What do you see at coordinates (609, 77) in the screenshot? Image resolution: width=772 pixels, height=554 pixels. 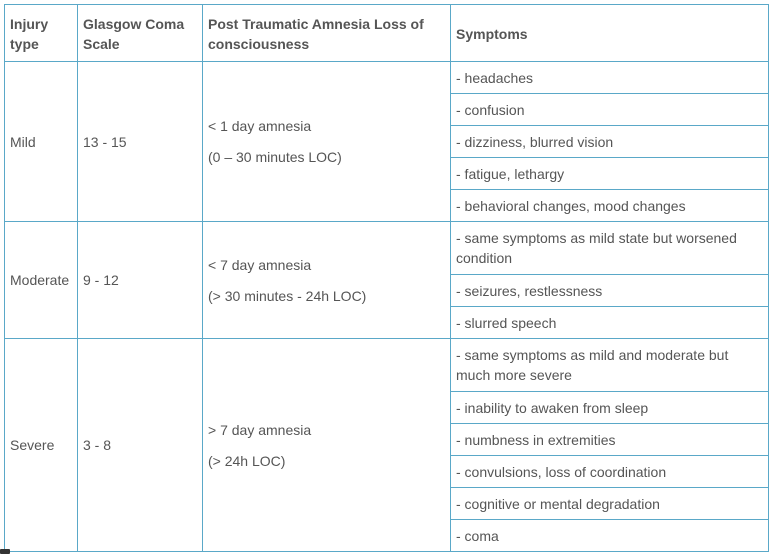 I see `symptom-cell: - headaches` at bounding box center [609, 77].